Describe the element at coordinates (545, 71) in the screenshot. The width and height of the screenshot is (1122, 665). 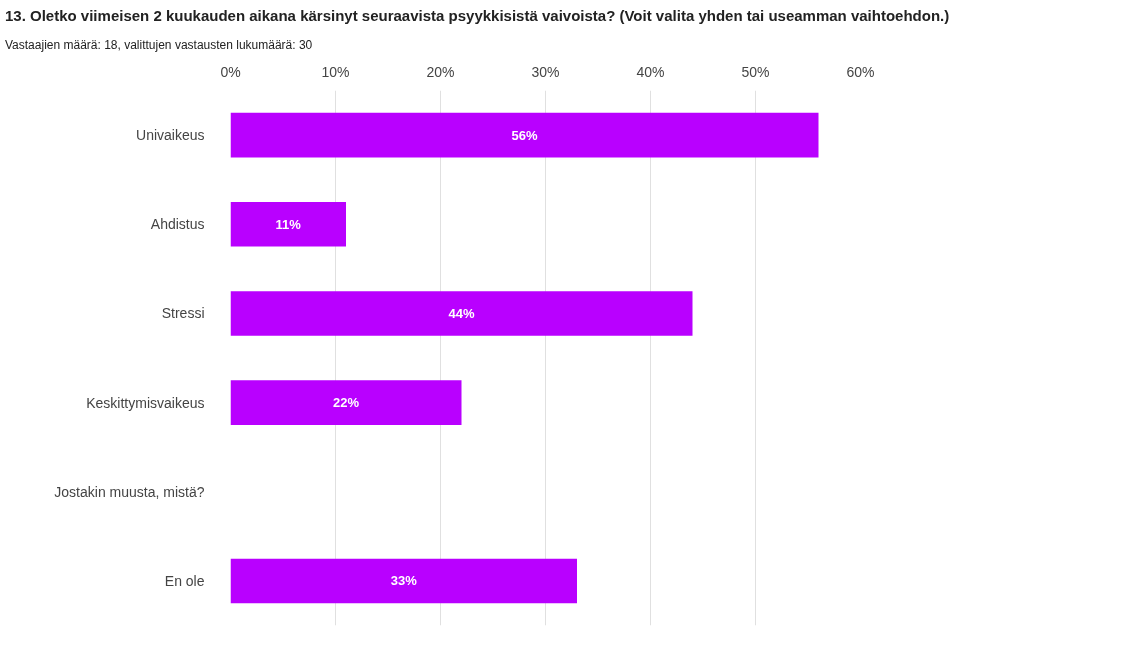
I see `x-tick-label: 30%` at that location.